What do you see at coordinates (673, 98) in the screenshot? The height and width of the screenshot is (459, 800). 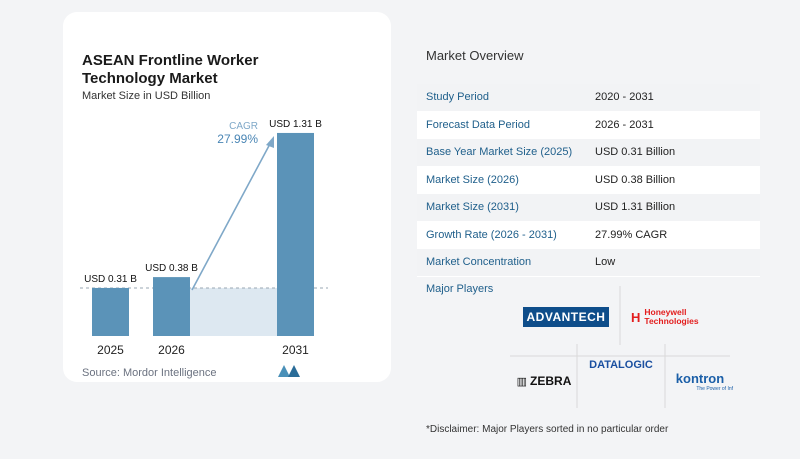 I see `overview-row-value: 2020 - 2031` at bounding box center [673, 98].